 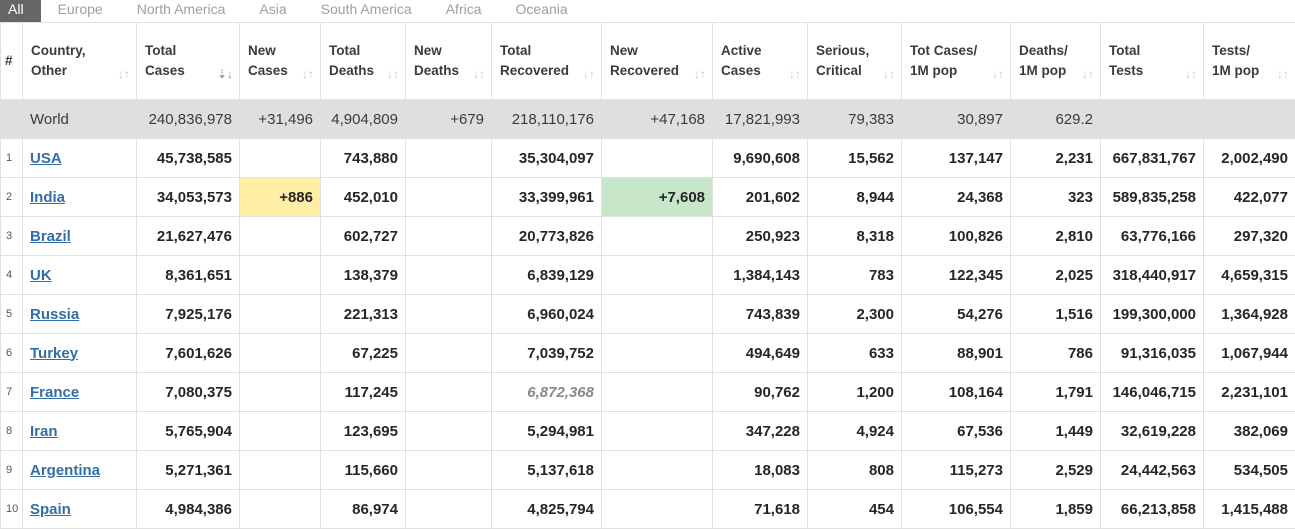 What do you see at coordinates (542, 11) in the screenshot?
I see `tab-oceania: Oceania` at bounding box center [542, 11].